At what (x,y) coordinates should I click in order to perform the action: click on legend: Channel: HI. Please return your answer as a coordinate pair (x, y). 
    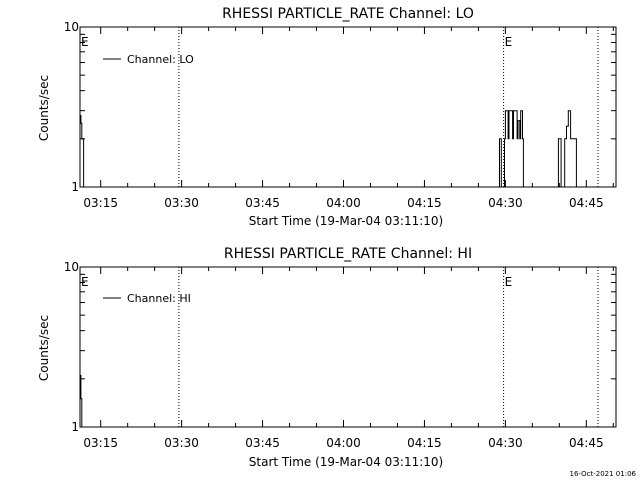
    Looking at the image, I should click on (147, 298).